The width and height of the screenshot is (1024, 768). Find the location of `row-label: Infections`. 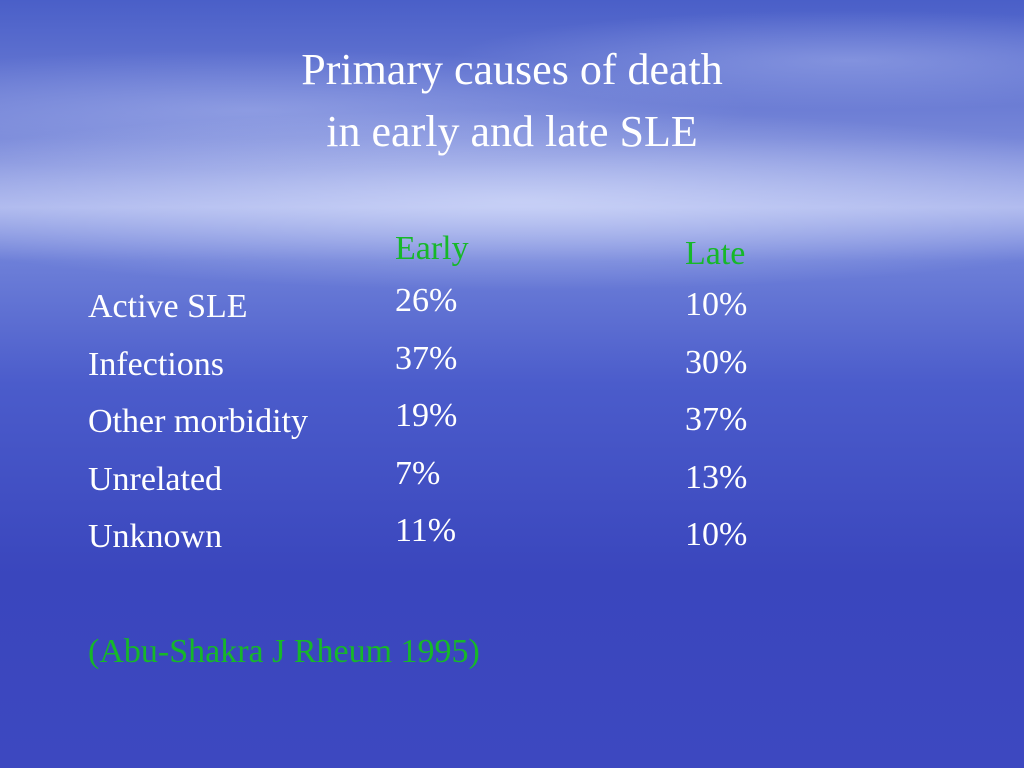

row-label: Infections is located at coordinates (156, 364).